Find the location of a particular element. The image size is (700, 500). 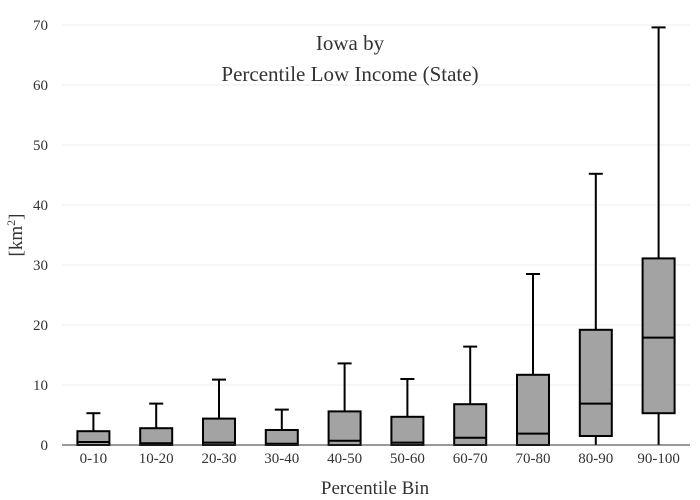

x-tick-label-90-100: 90-100 is located at coordinates (658, 459).